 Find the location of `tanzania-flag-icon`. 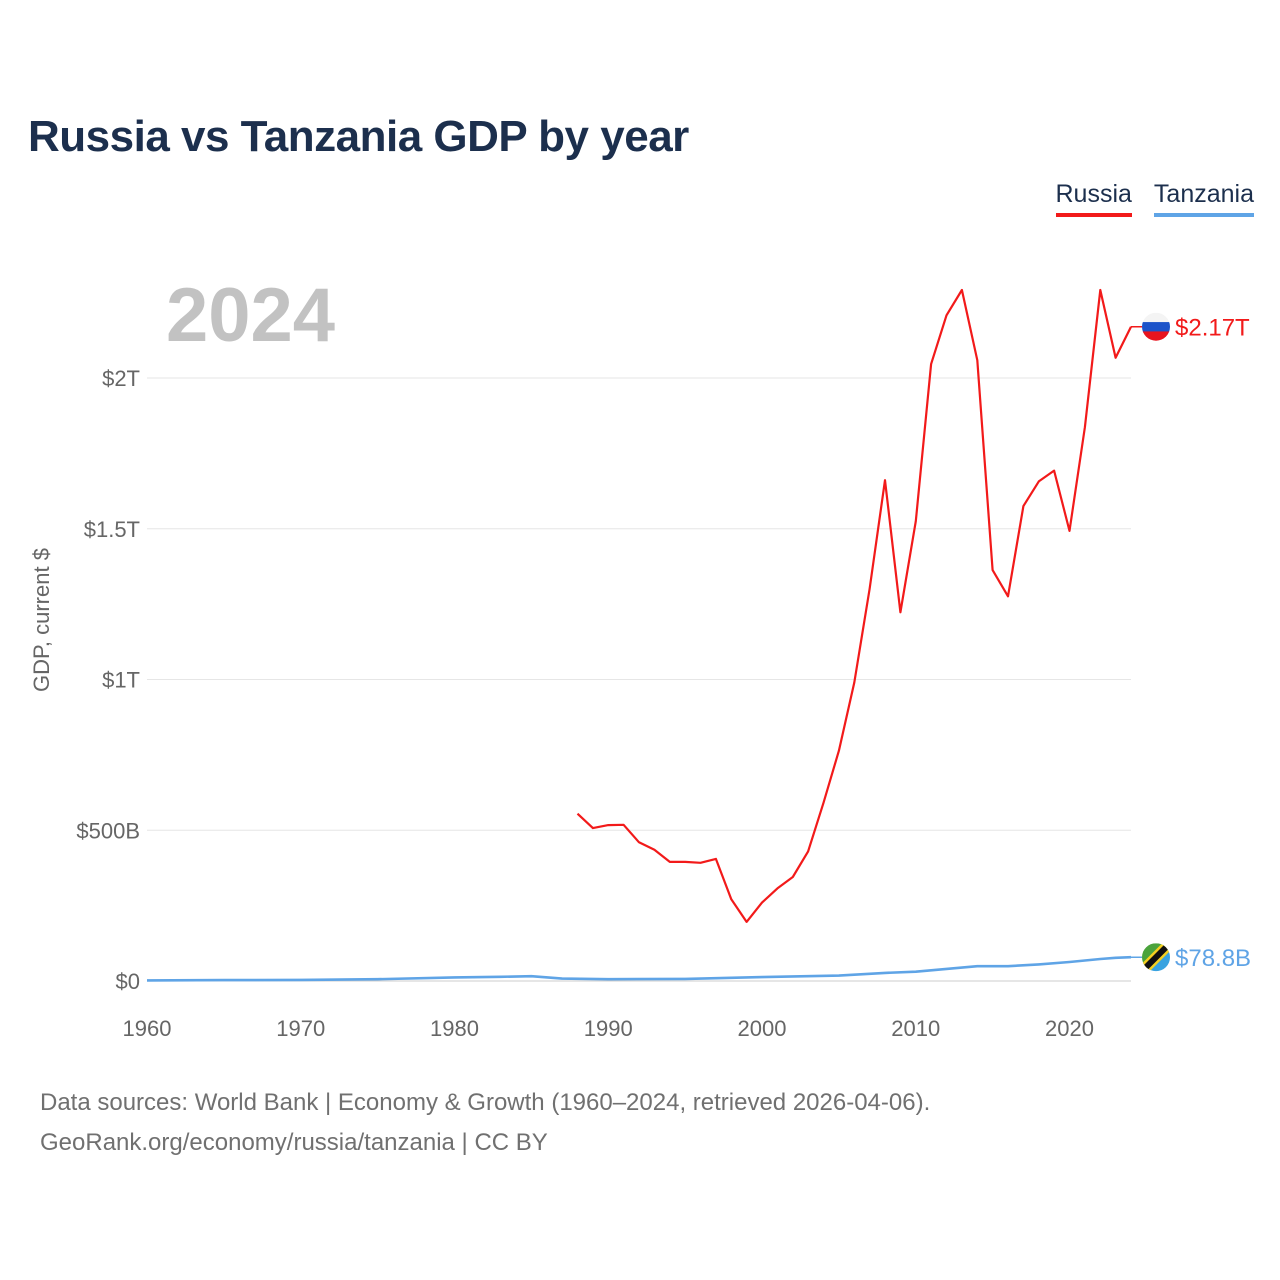

tanzania-flag-icon is located at coordinates (1156, 957).